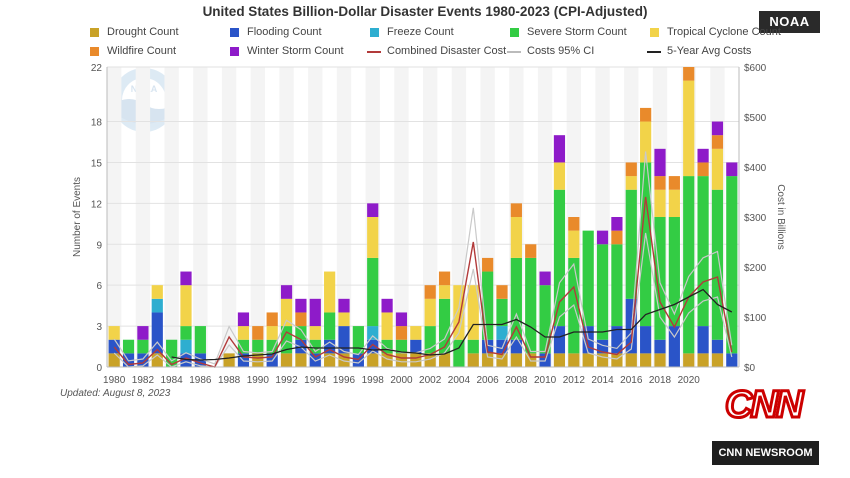 This screenshot has width=850, height=478. I want to click on bar-1986-severe-storm-count, so click(200, 340).